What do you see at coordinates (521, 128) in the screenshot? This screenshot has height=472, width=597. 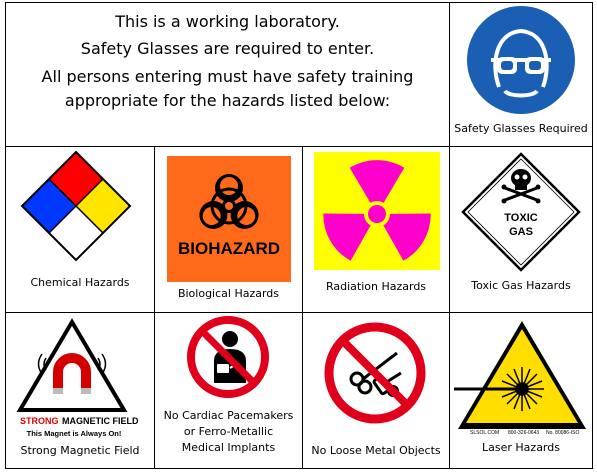 I see `caption-safety-glasses: Safety Glasses Required` at bounding box center [521, 128].